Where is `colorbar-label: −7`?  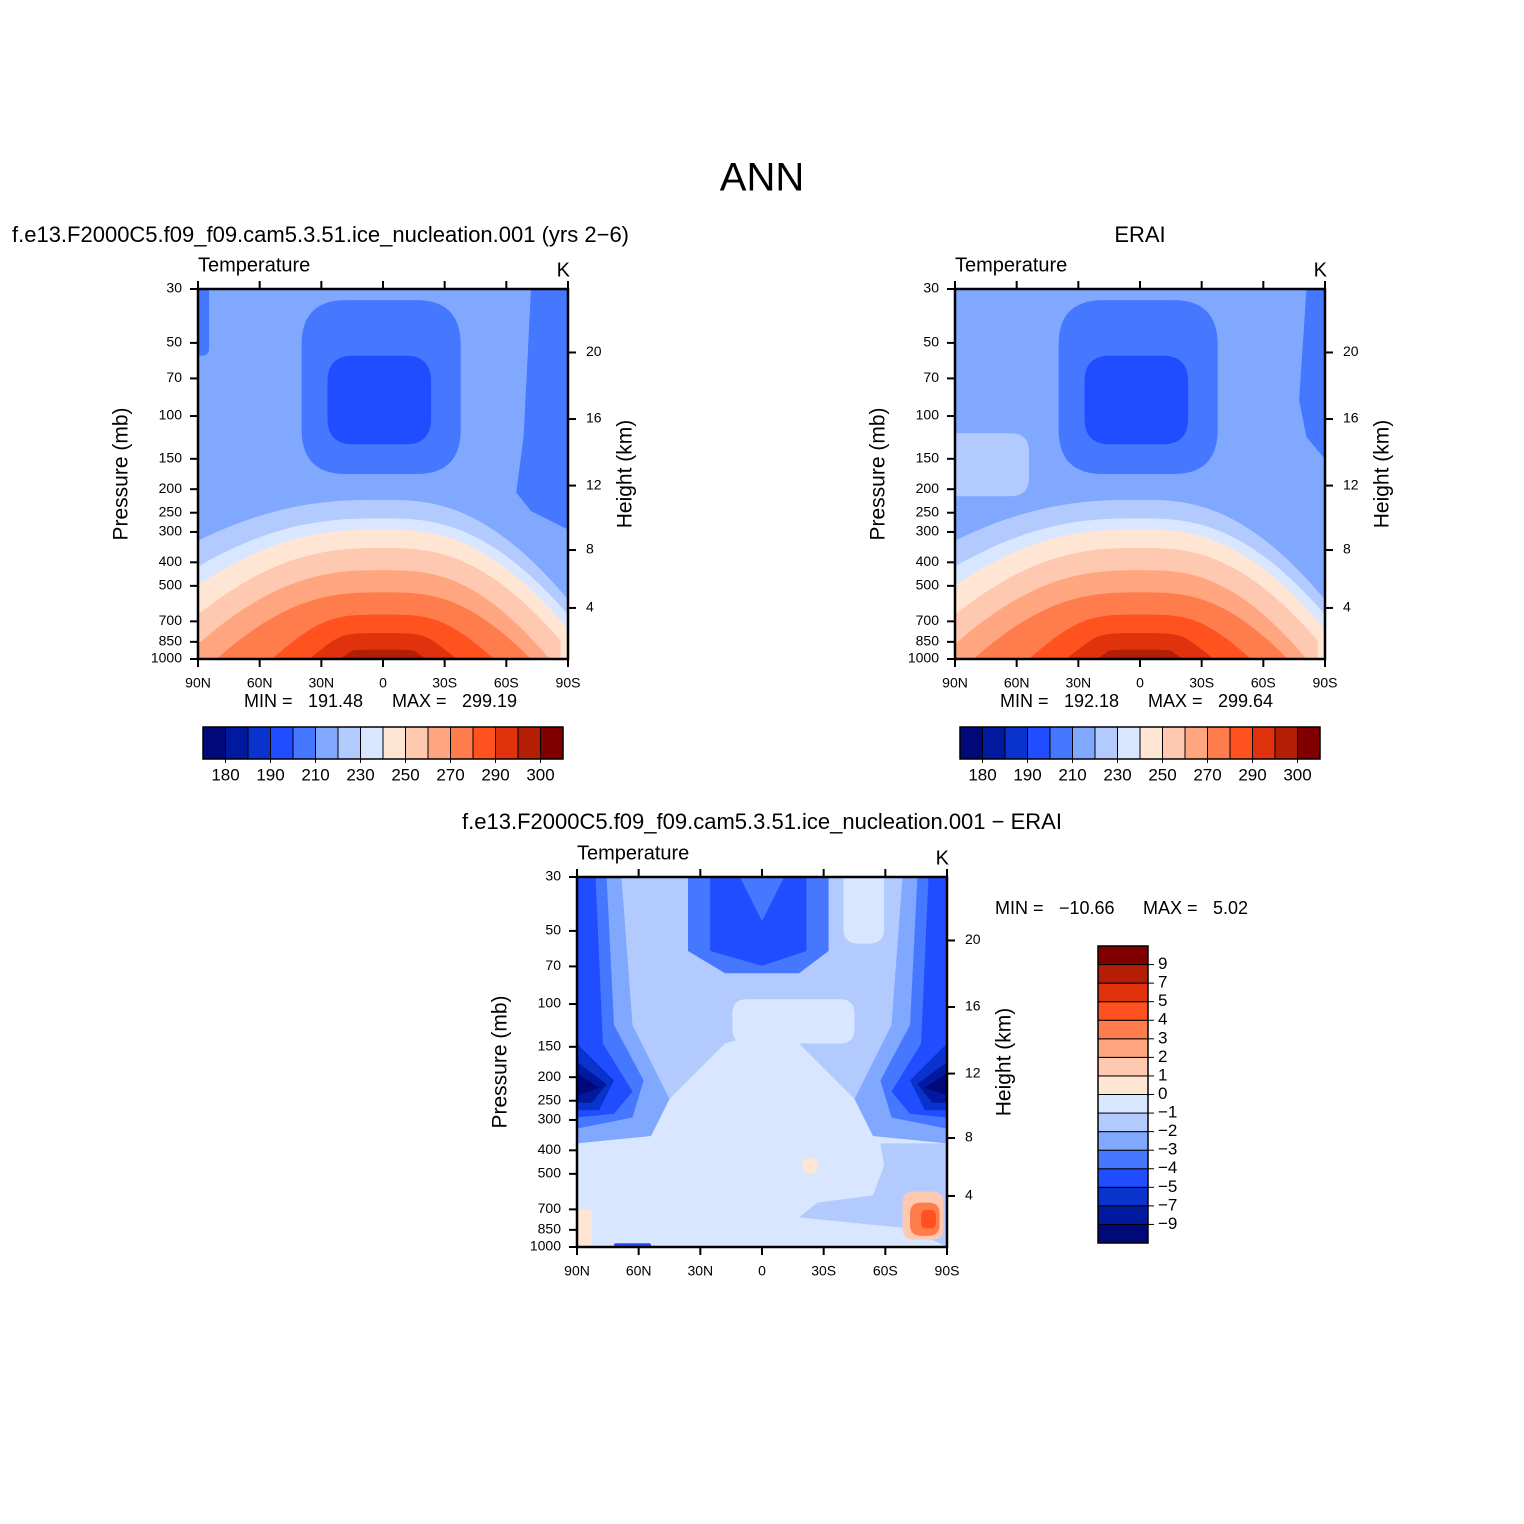 colorbar-label: −7 is located at coordinates (1167, 1204).